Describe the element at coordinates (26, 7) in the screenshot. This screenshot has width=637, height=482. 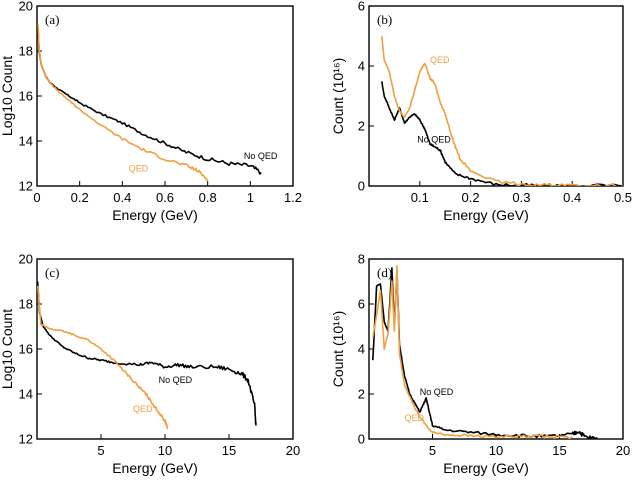
I see `y-tick-label-a: 20` at that location.